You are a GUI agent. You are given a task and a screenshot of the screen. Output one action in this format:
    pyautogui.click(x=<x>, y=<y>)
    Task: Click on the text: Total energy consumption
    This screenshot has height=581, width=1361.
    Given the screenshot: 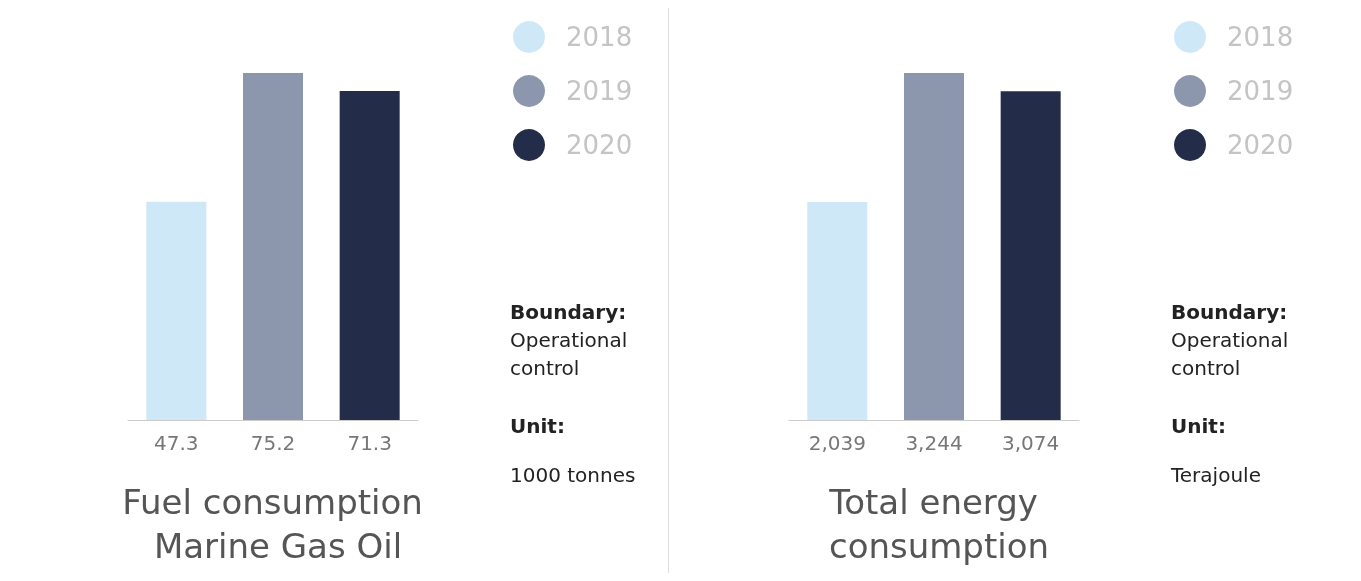 What is the action you would take?
    pyautogui.click(x=939, y=524)
    